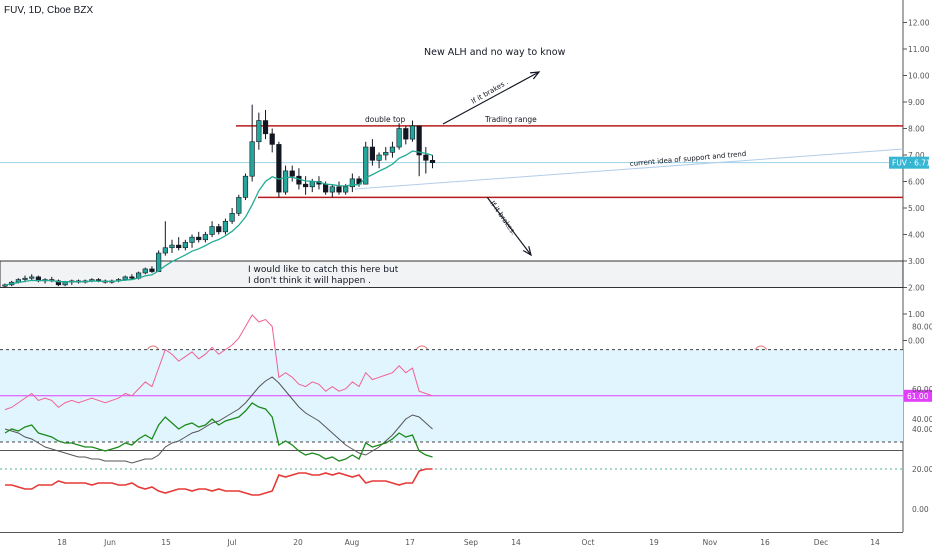  What do you see at coordinates (588, 542) in the screenshot?
I see `time-axis-label: Oct` at bounding box center [588, 542].